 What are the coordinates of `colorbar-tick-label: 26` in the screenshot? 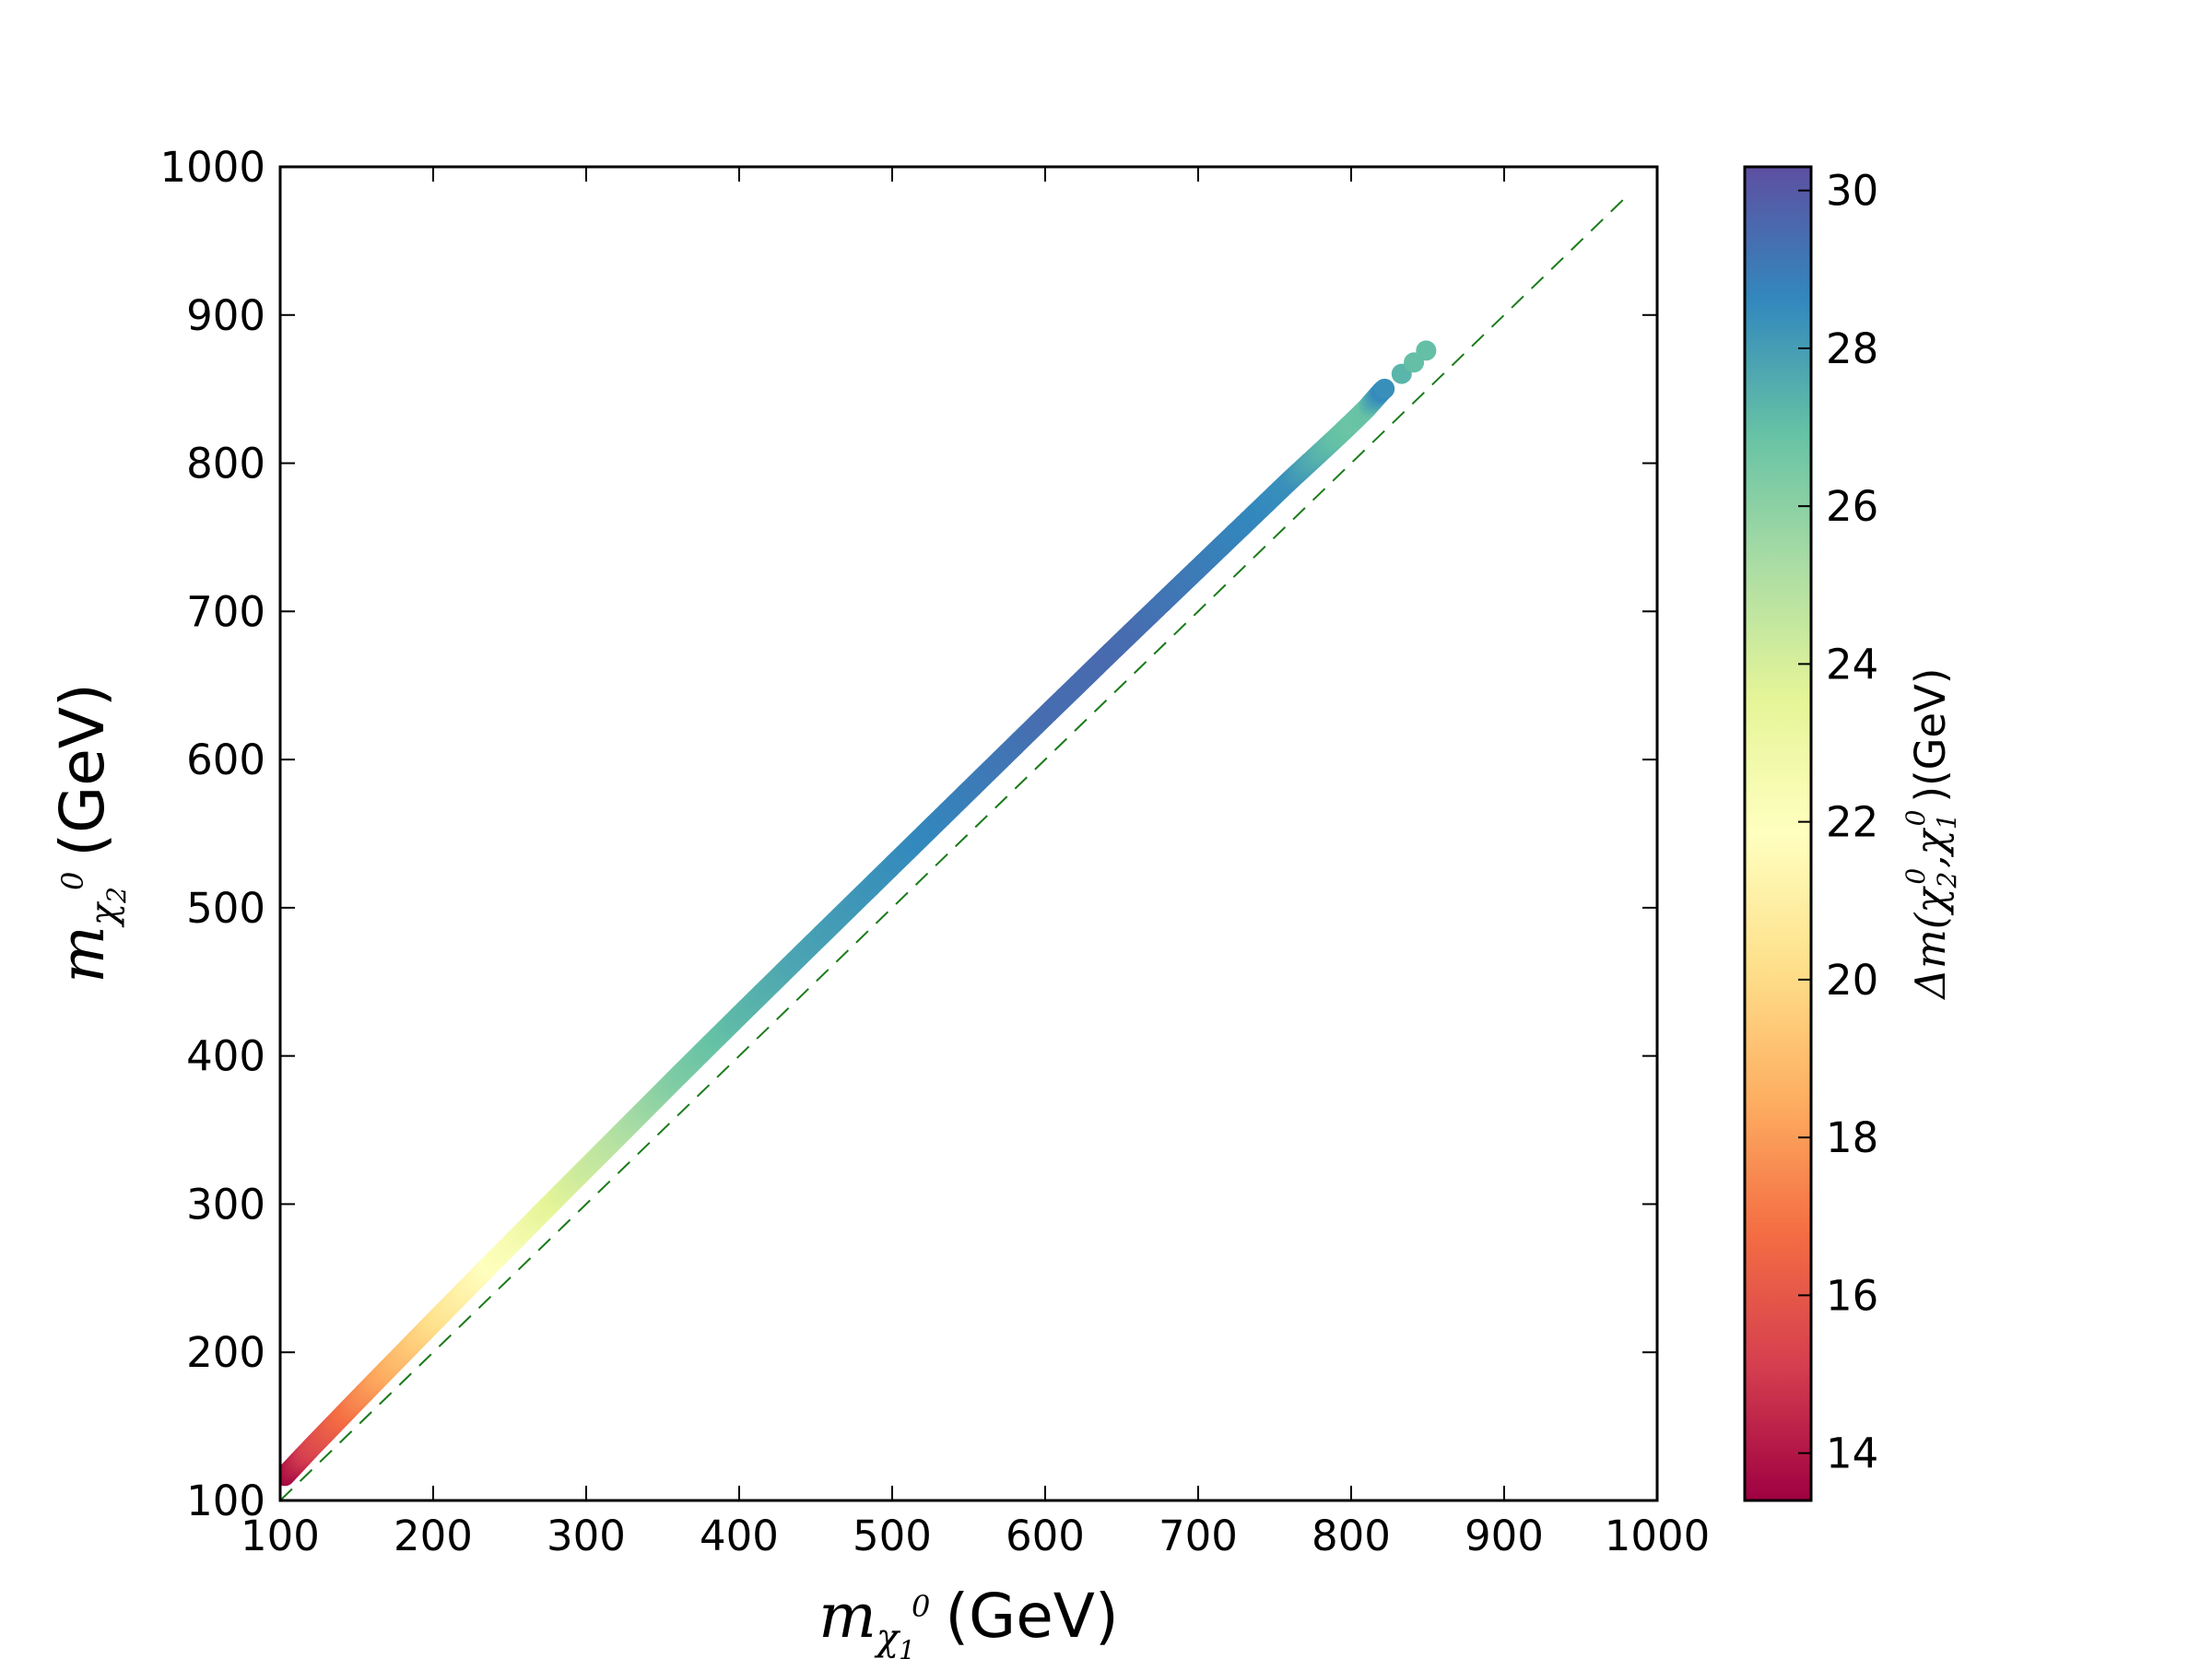 It's located at (1852, 506).